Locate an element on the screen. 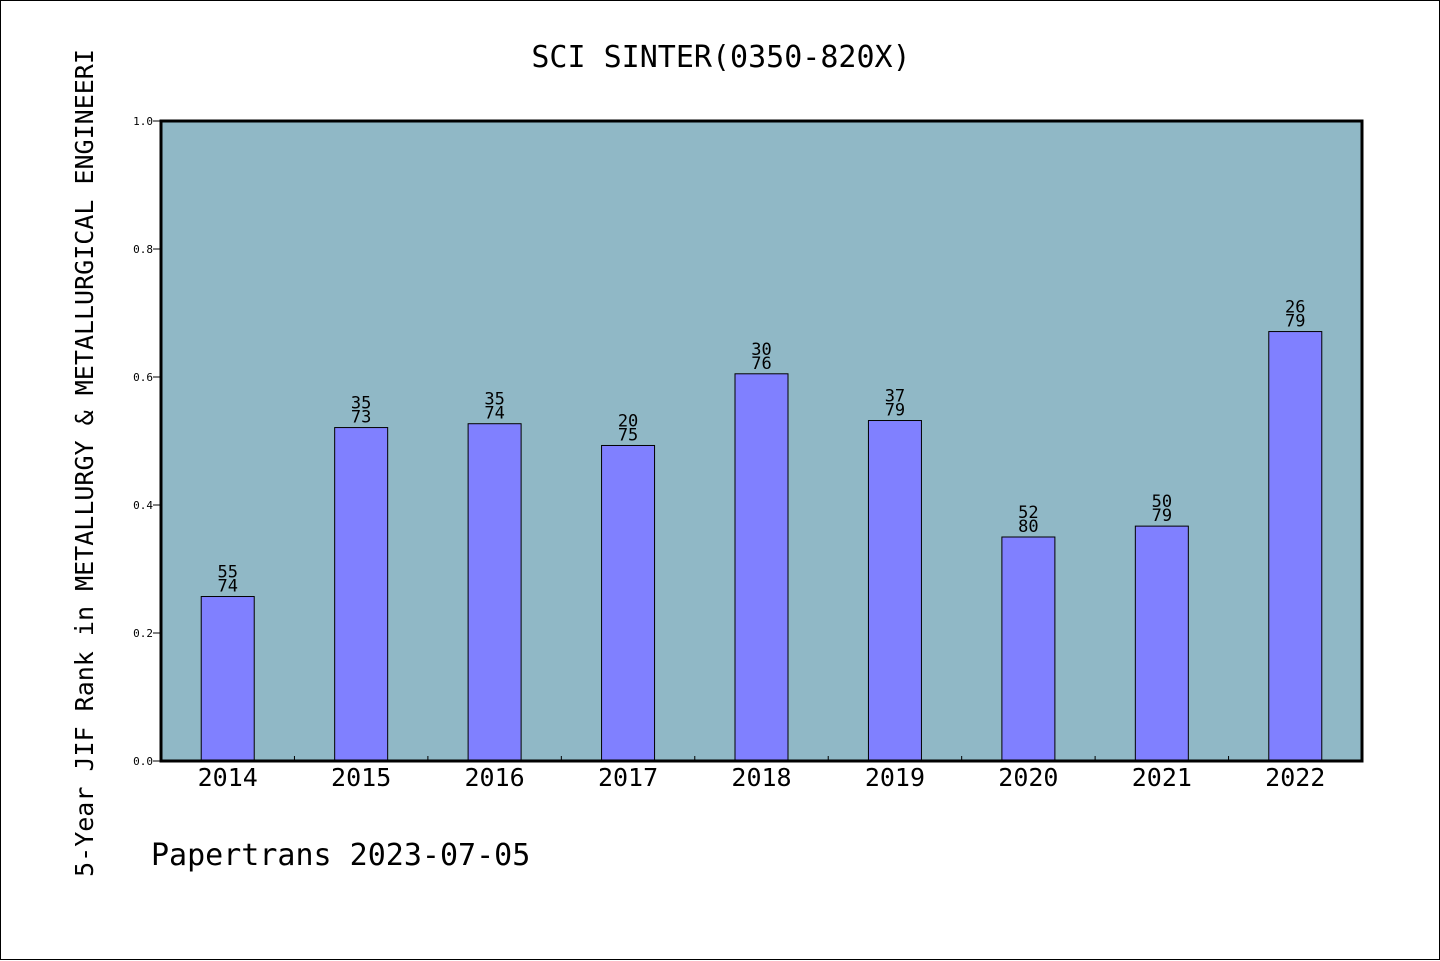 Image resolution: width=1440 pixels, height=961 pixels. y-tick-label: 0.4 is located at coordinates (143, 505).